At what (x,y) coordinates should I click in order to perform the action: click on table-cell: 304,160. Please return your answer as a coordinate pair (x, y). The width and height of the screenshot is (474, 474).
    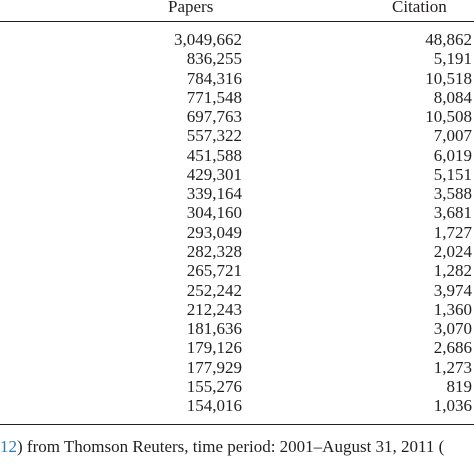
    Looking at the image, I should click on (214, 213).